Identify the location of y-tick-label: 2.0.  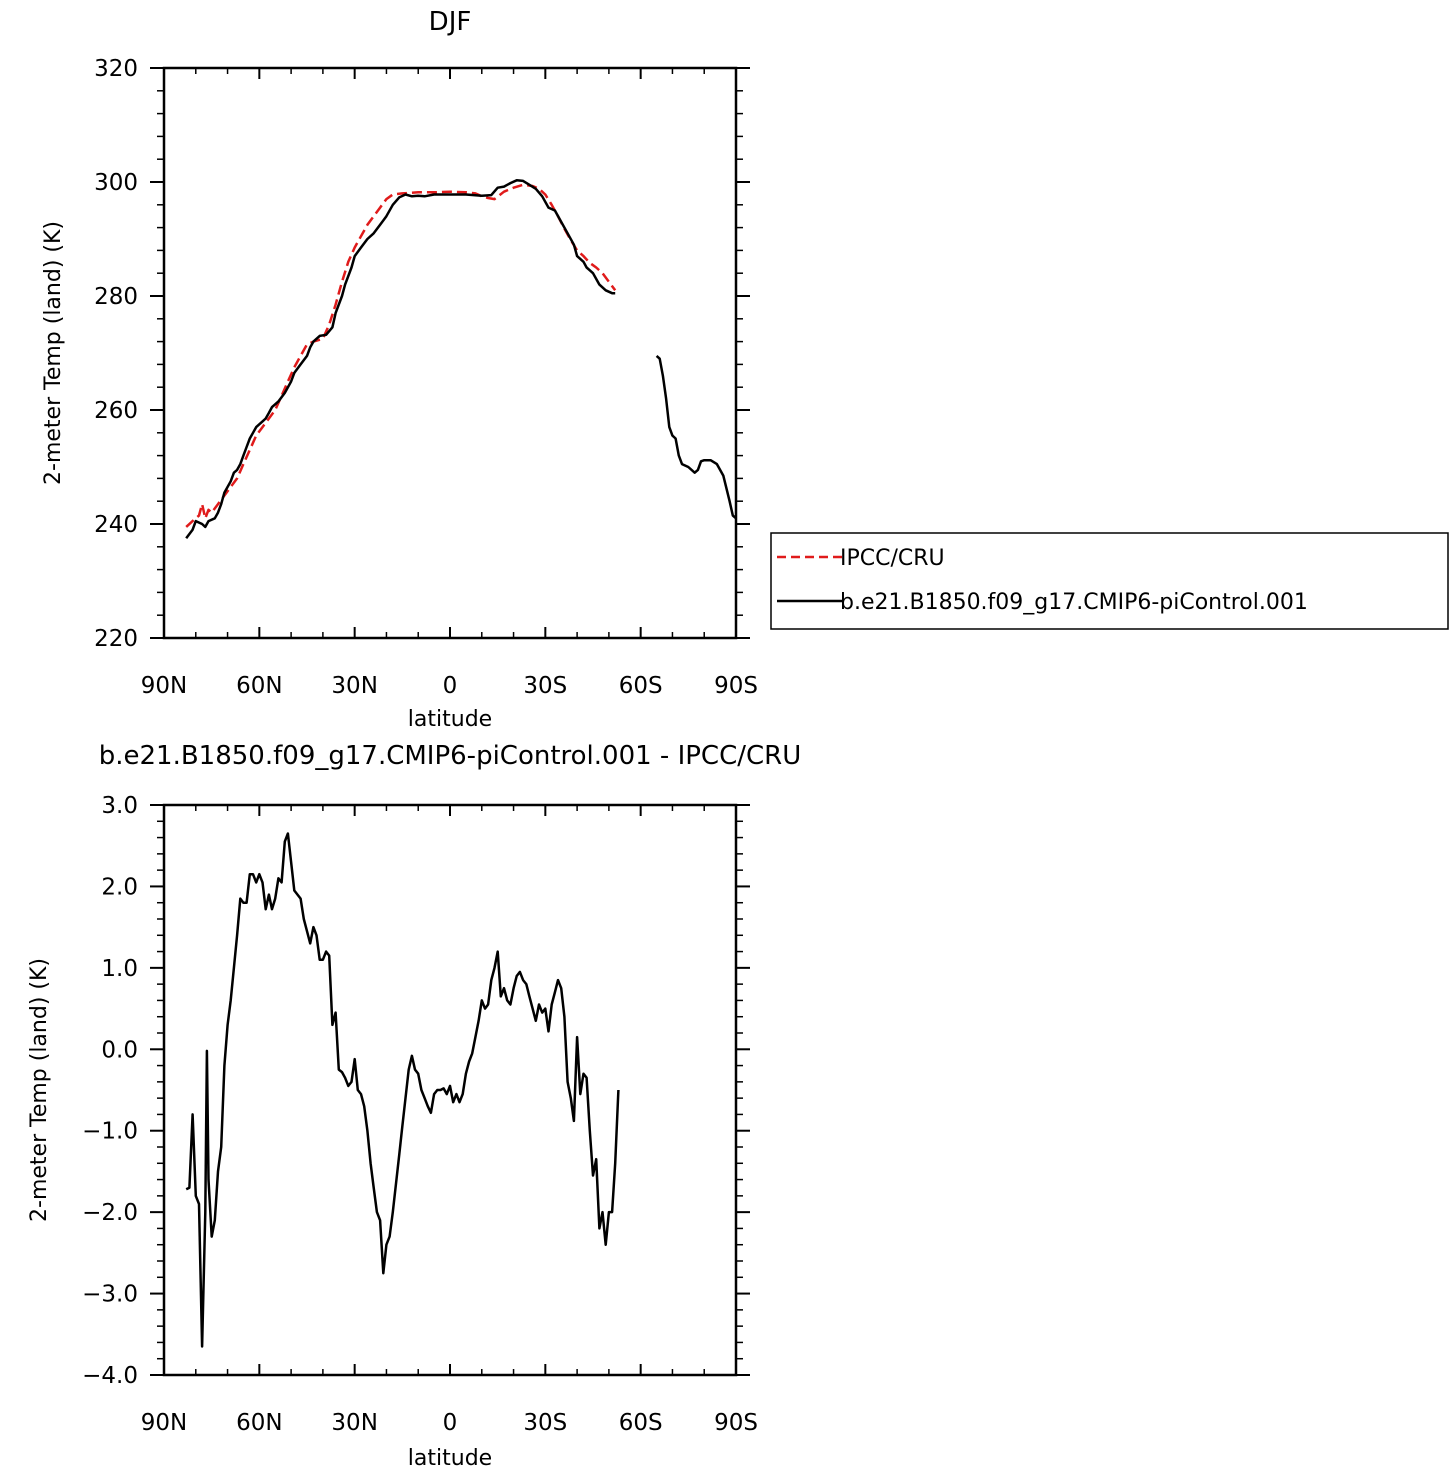
(119, 887).